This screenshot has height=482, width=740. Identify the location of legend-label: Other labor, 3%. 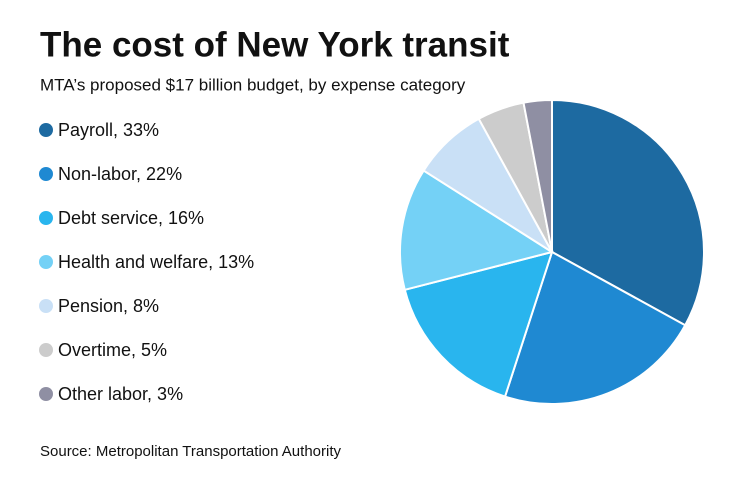
(120, 394).